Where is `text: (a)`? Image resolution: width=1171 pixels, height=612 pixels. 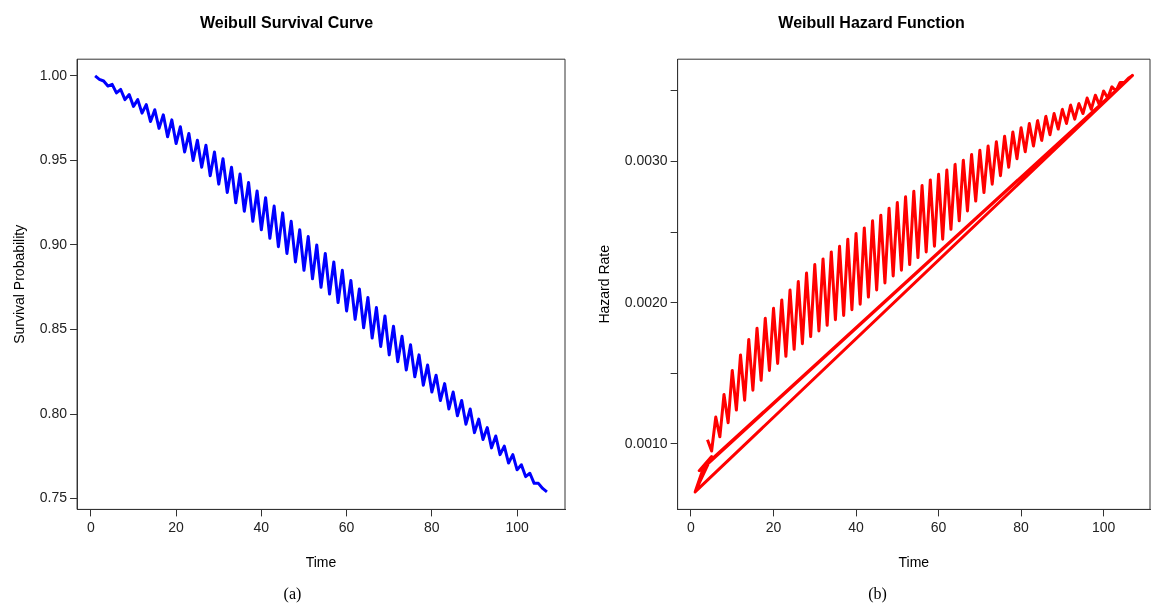
text: (a) is located at coordinates (292, 594).